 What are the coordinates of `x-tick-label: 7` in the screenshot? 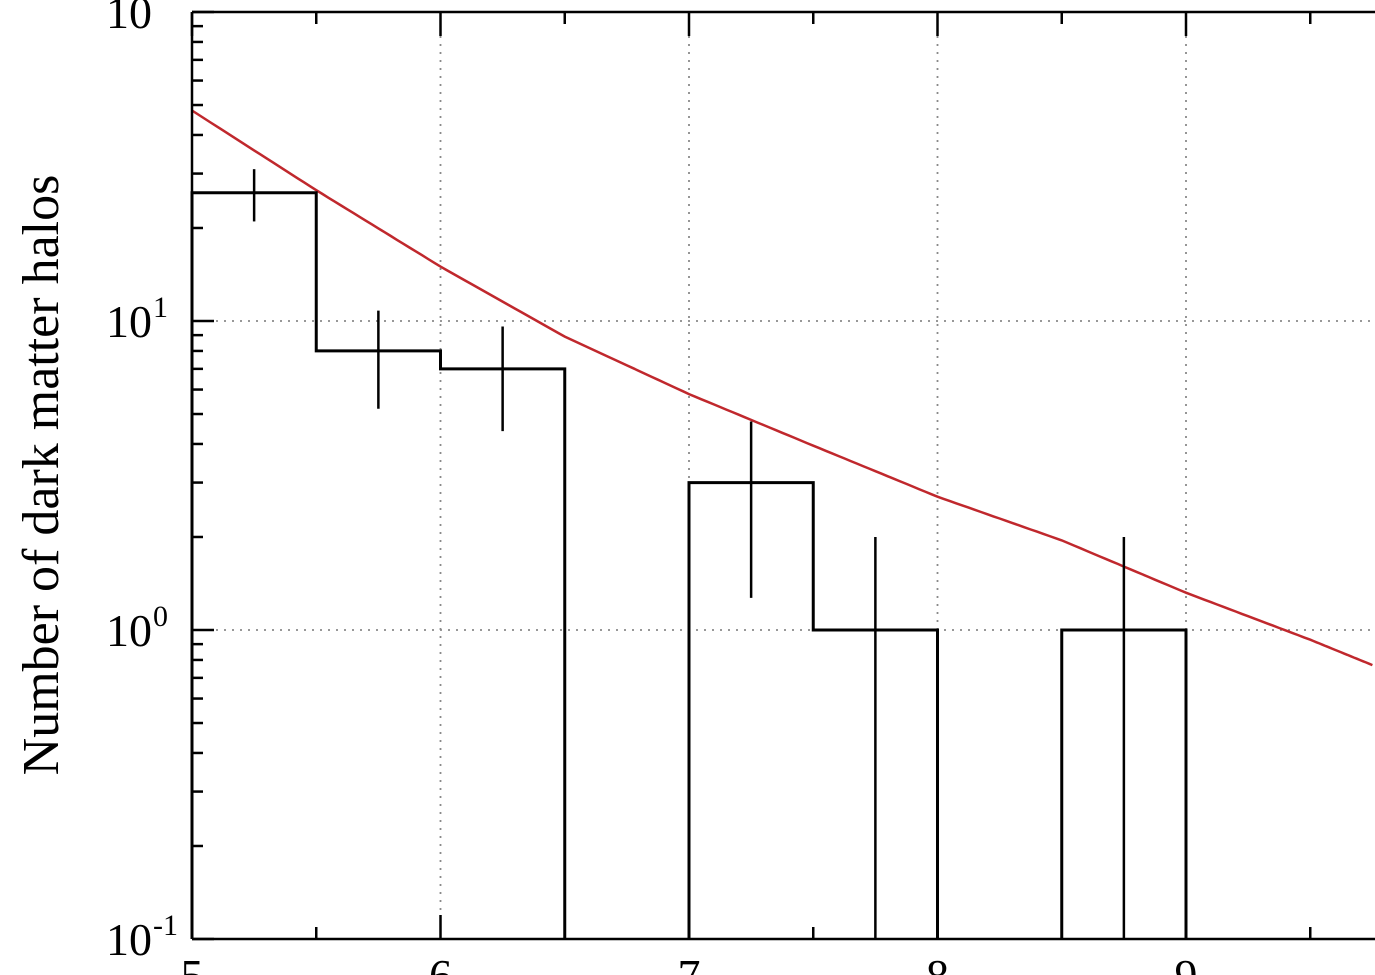 It's located at (689, 962).